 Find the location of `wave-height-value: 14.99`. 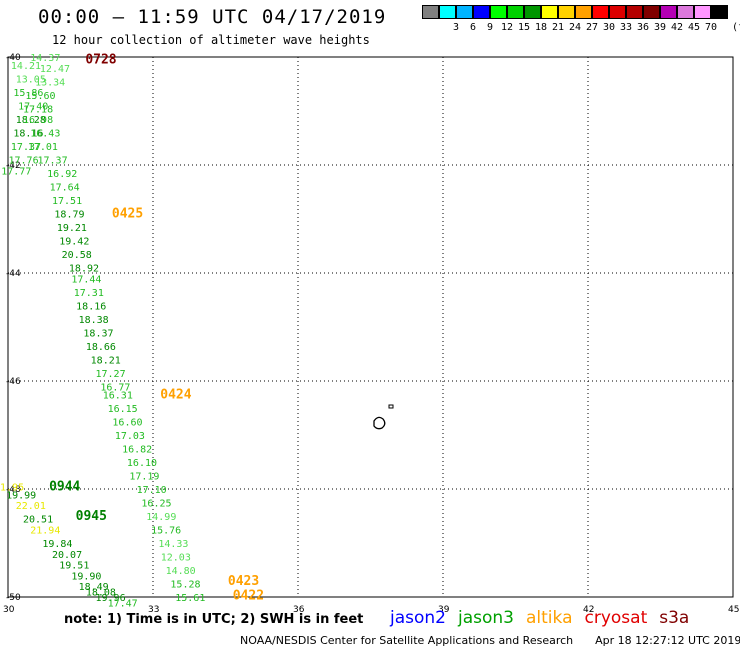

wave-height-value: 14.99 is located at coordinates (161, 517).